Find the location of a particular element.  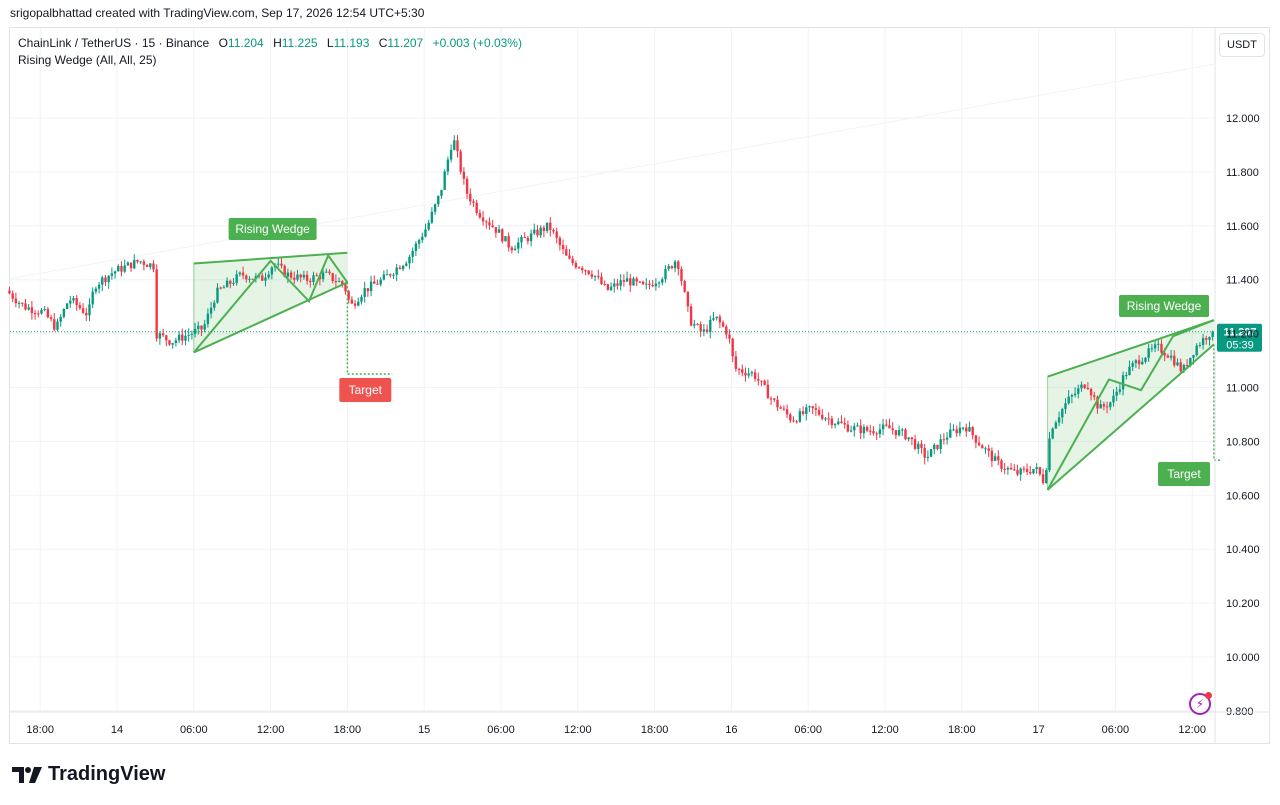

tradingview-logo: TradingView is located at coordinates (88, 774).